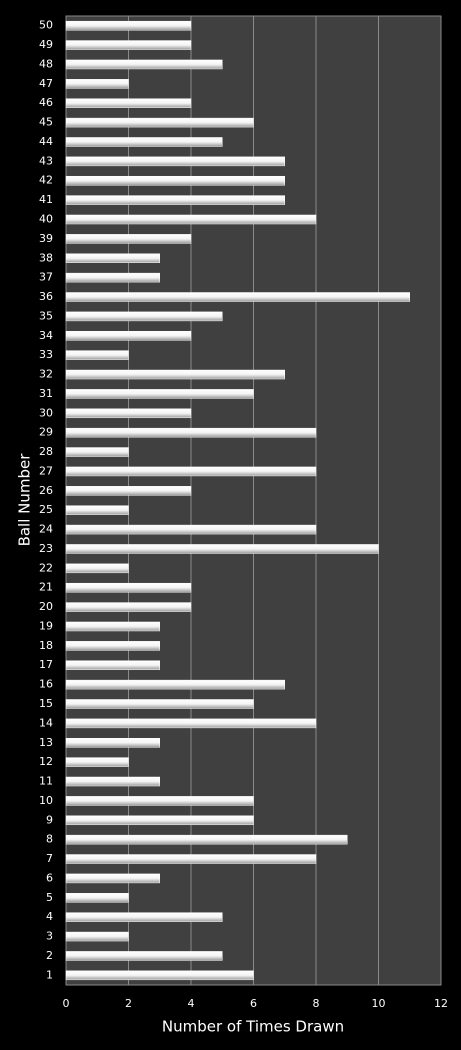  Describe the element at coordinates (46, 684) in the screenshot. I see `y-tick-label: 16` at that location.